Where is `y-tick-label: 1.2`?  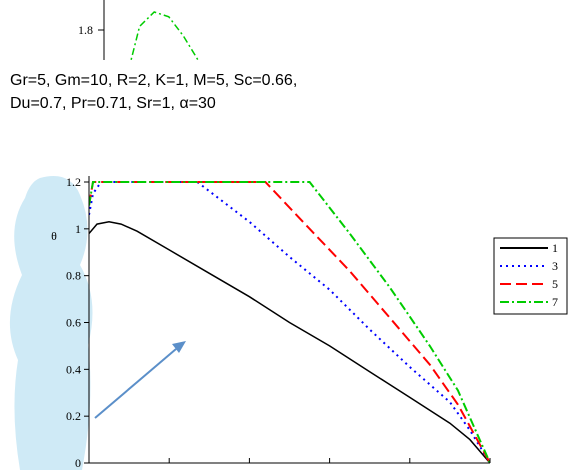
y-tick-label: 1.2 is located at coordinates (73, 182).